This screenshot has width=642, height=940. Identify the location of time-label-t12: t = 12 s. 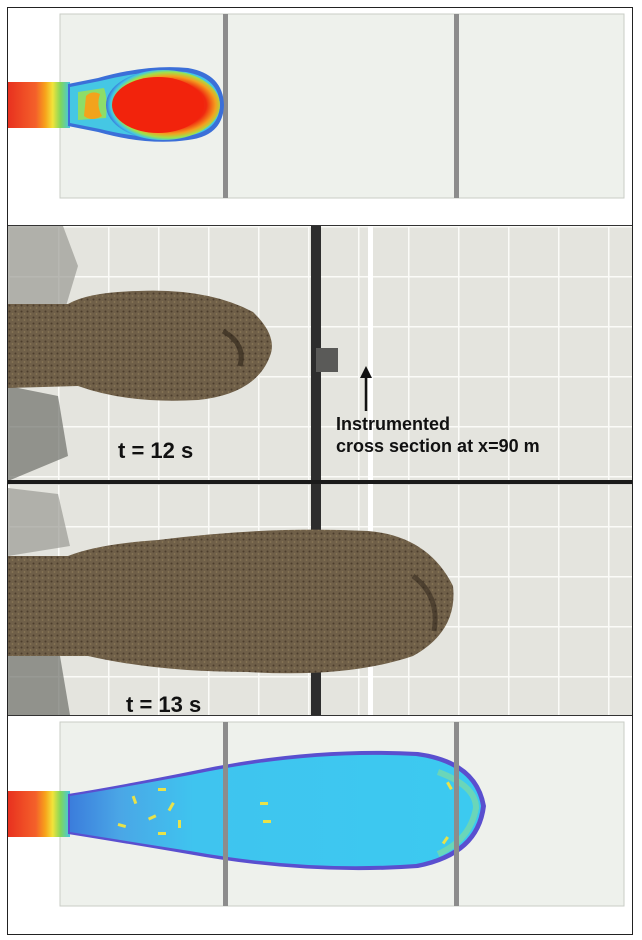
(156, 450).